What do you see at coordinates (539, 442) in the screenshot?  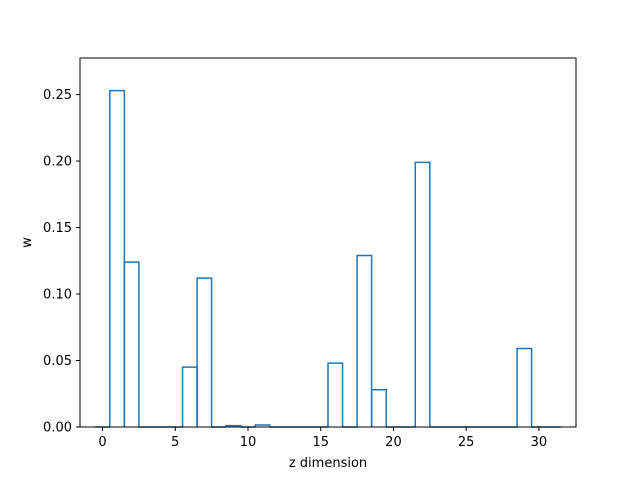 I see `x-tick-label-6: 30` at bounding box center [539, 442].